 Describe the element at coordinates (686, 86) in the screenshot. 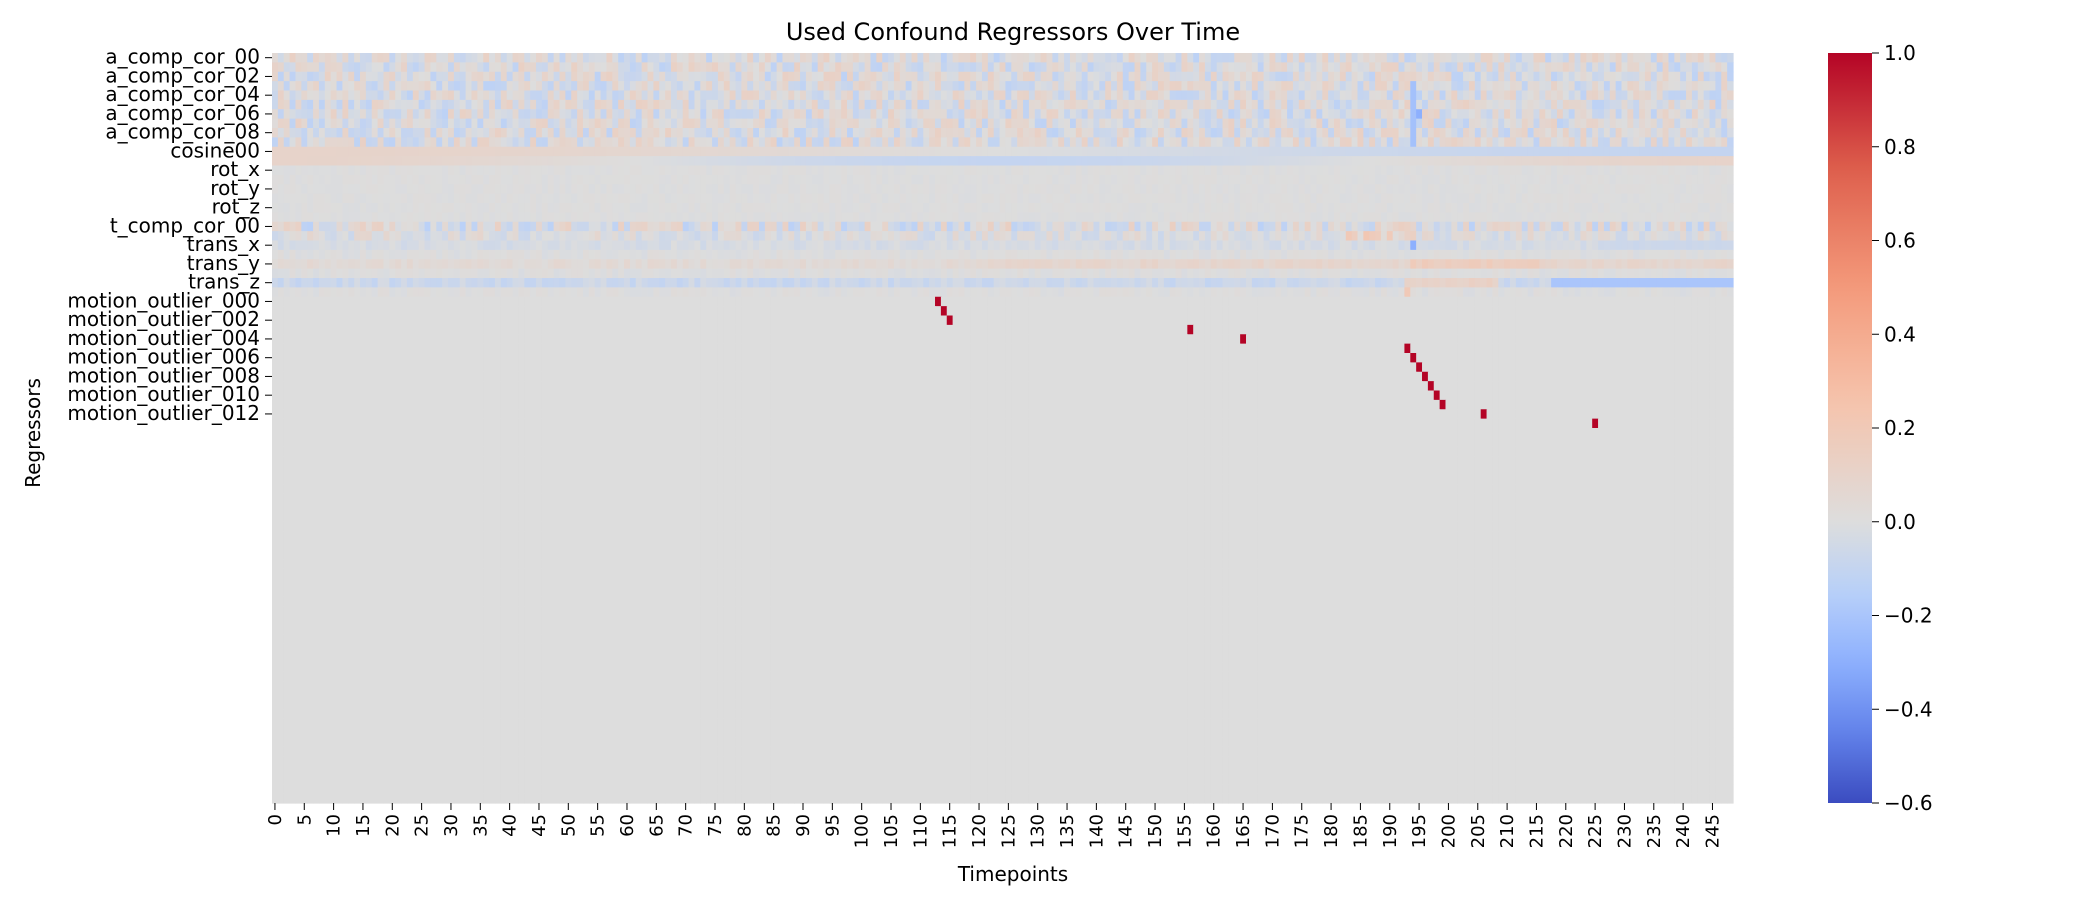

I see `heatmap-cell-a_comp_cor_03-t70` at that location.